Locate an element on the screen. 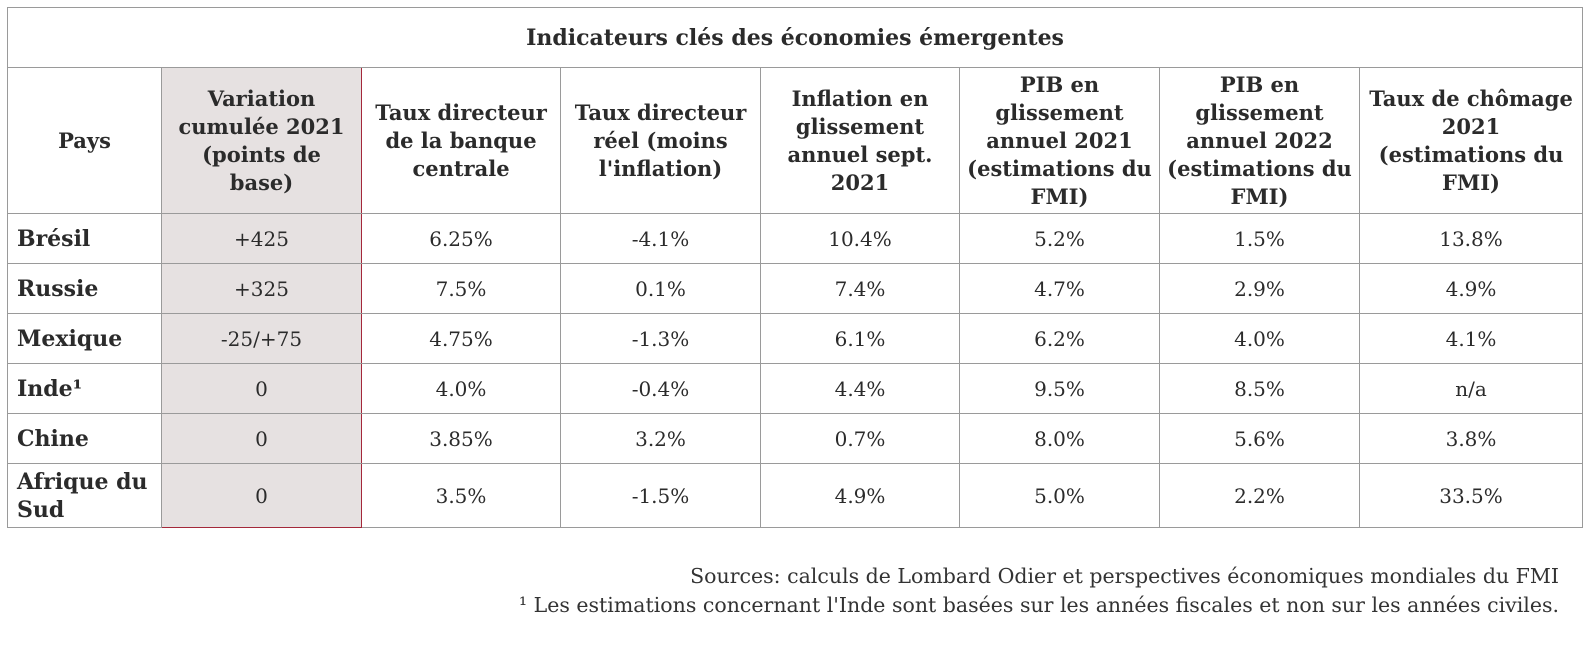 The height and width of the screenshot is (649, 1589). value-cell: 6.25% is located at coordinates (461, 238).